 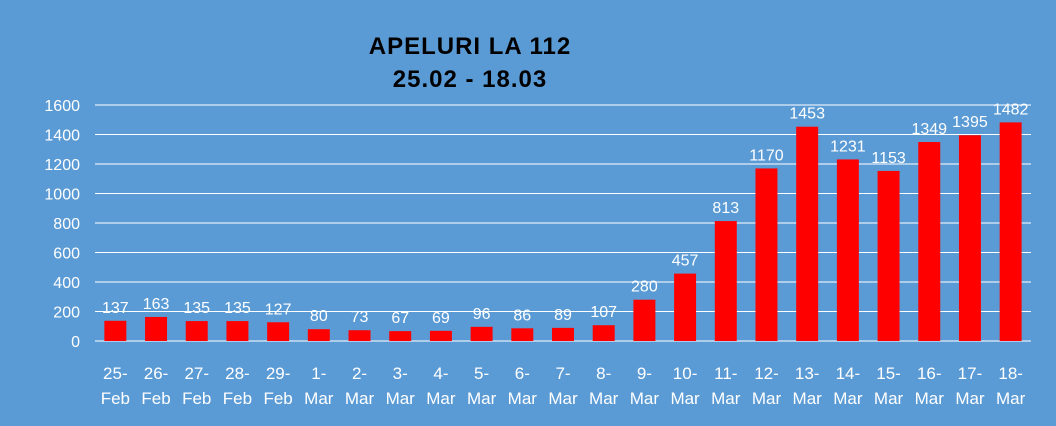 What do you see at coordinates (482, 386) in the screenshot?
I see `x-tick-label: 5-Mar` at bounding box center [482, 386].